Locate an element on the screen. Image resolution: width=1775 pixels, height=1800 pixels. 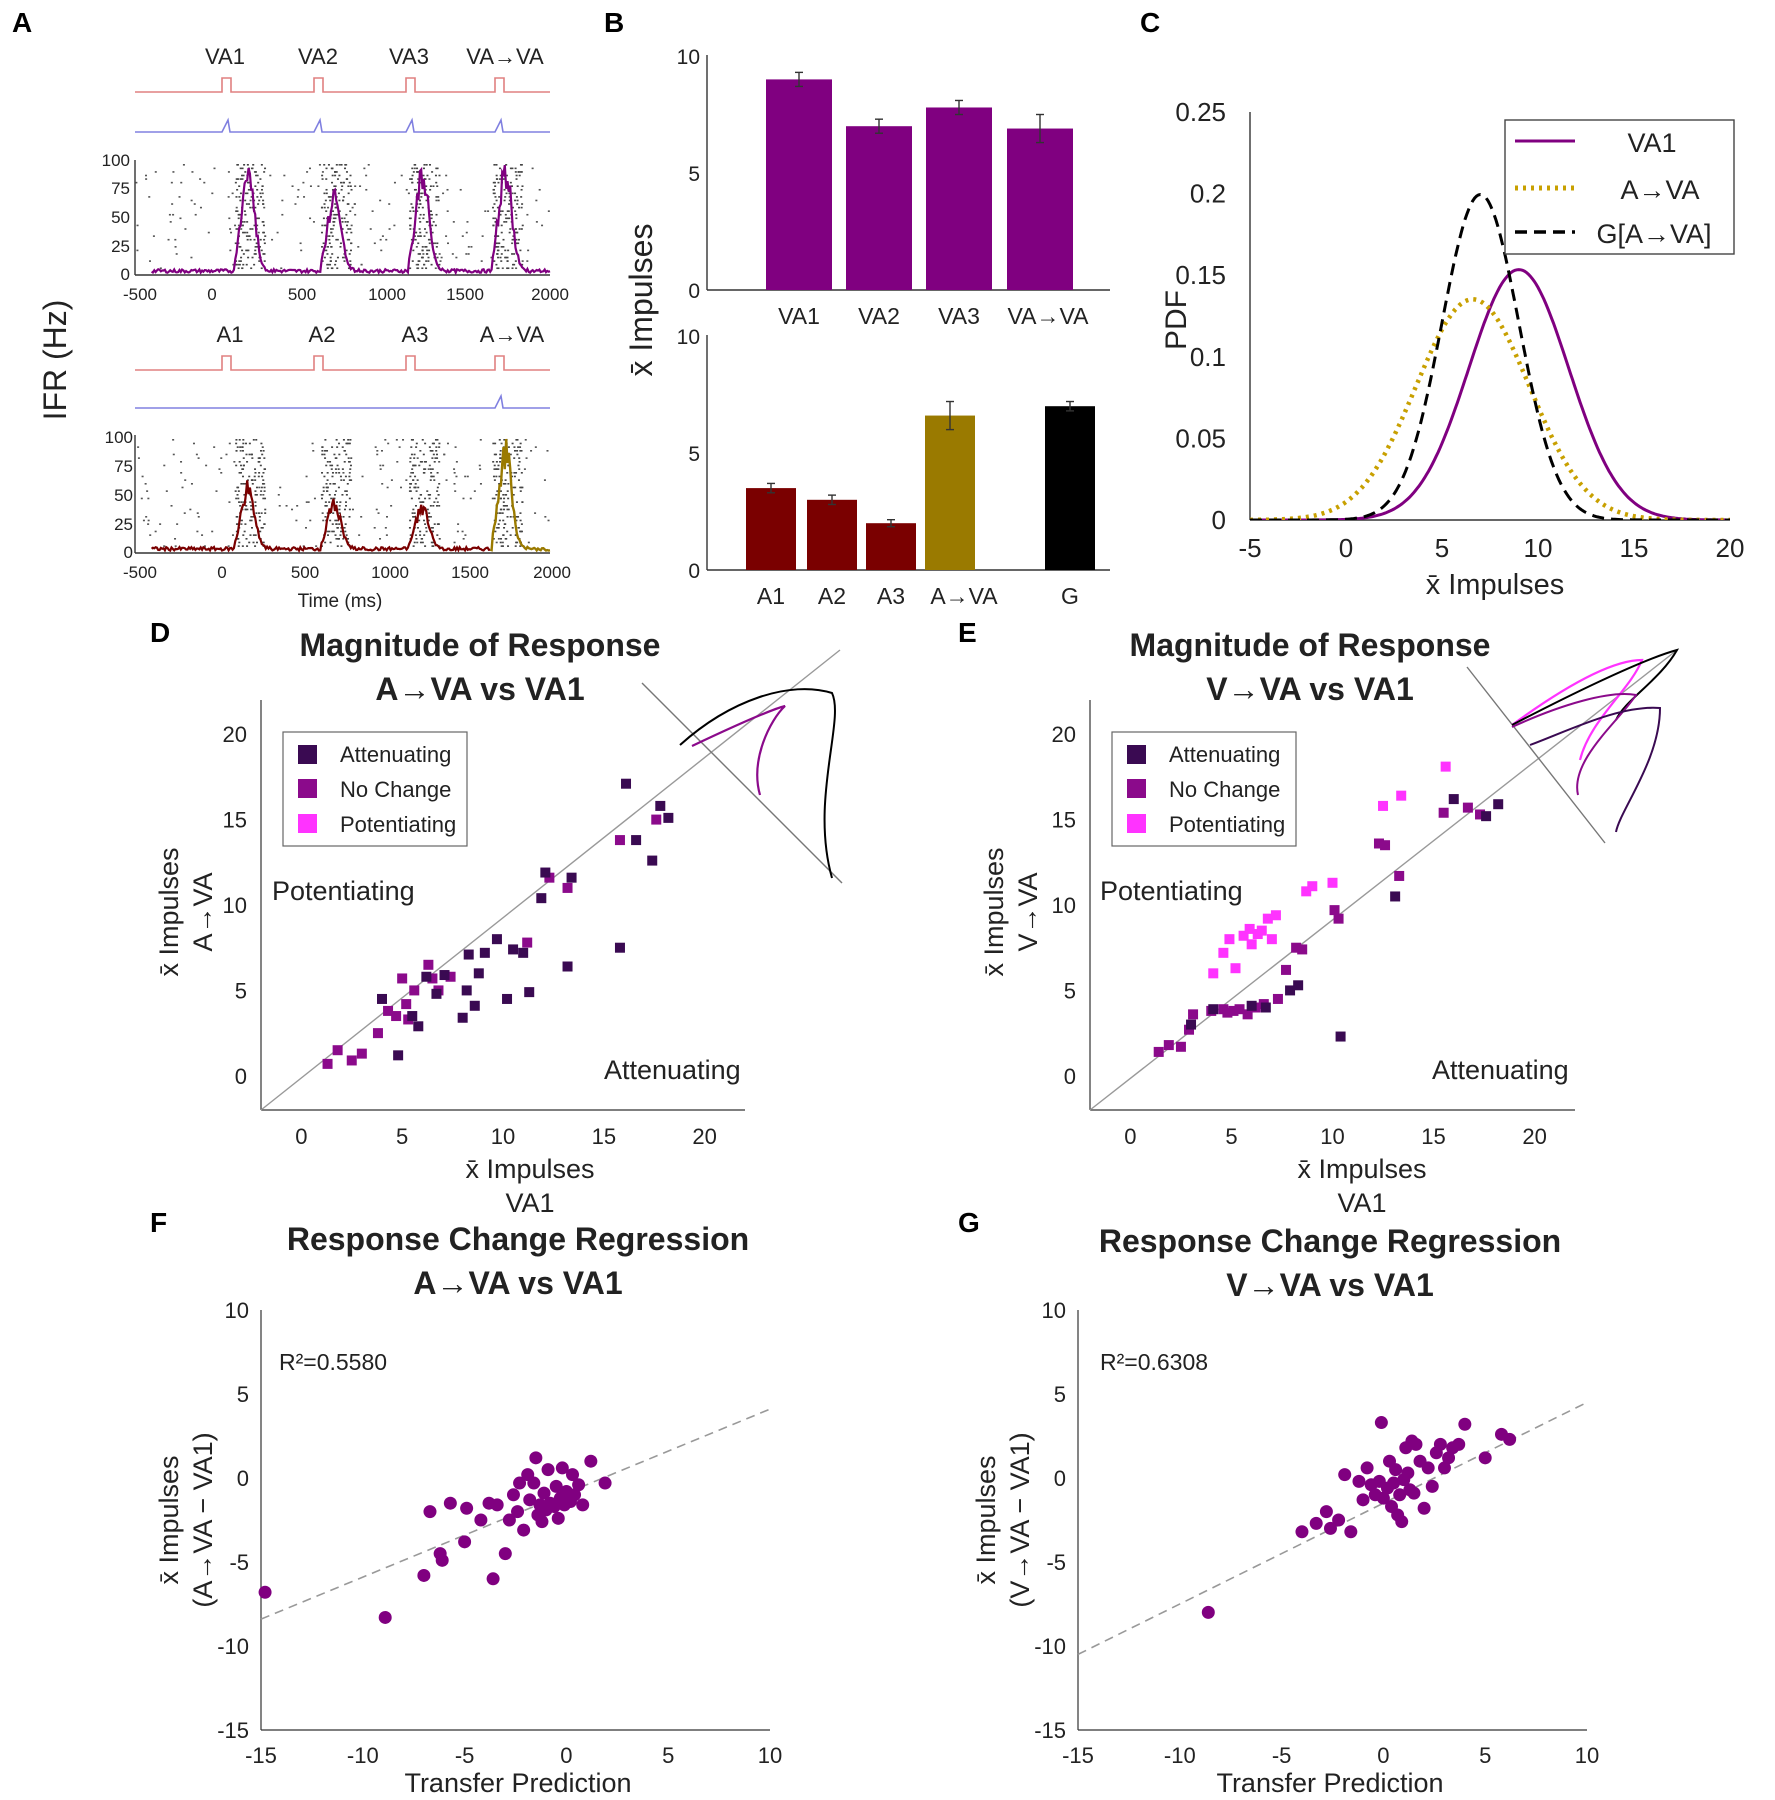
tick: -5 is located at coordinates (1056, 1562).